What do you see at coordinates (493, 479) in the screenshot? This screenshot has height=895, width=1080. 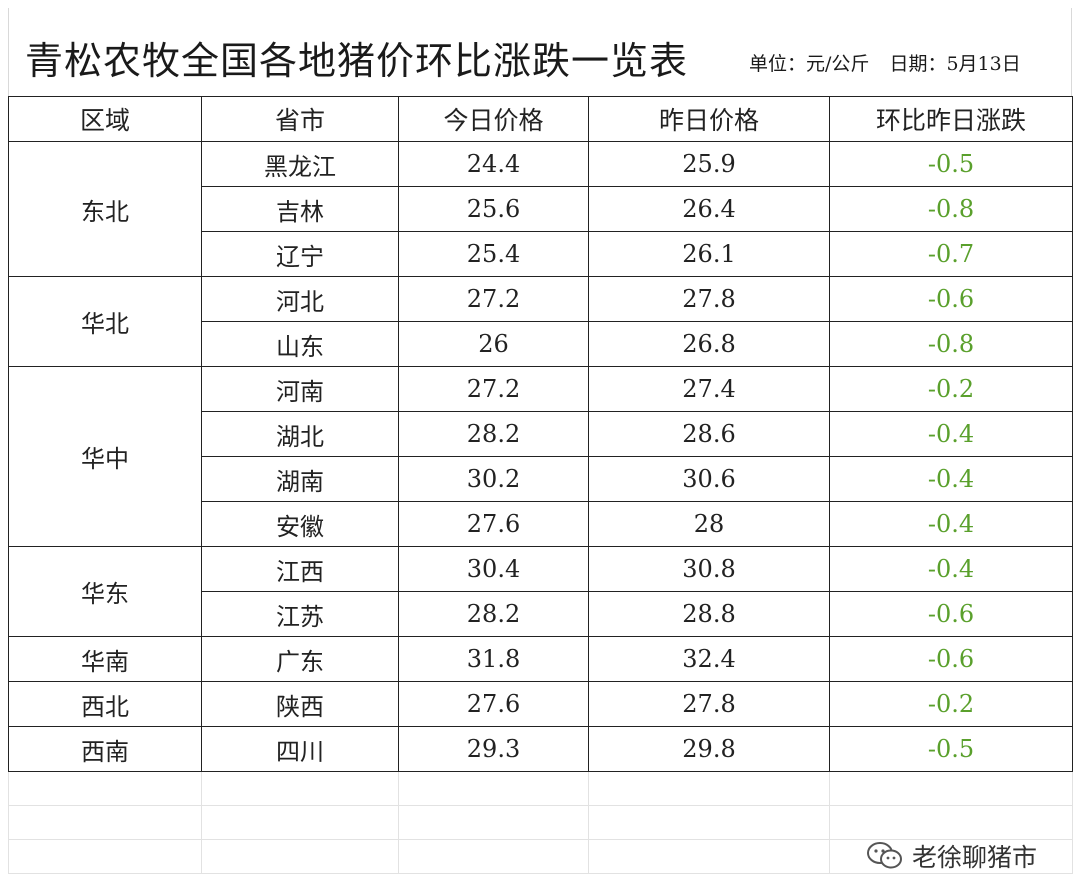 I see `today-price-cell: 30.2` at bounding box center [493, 479].